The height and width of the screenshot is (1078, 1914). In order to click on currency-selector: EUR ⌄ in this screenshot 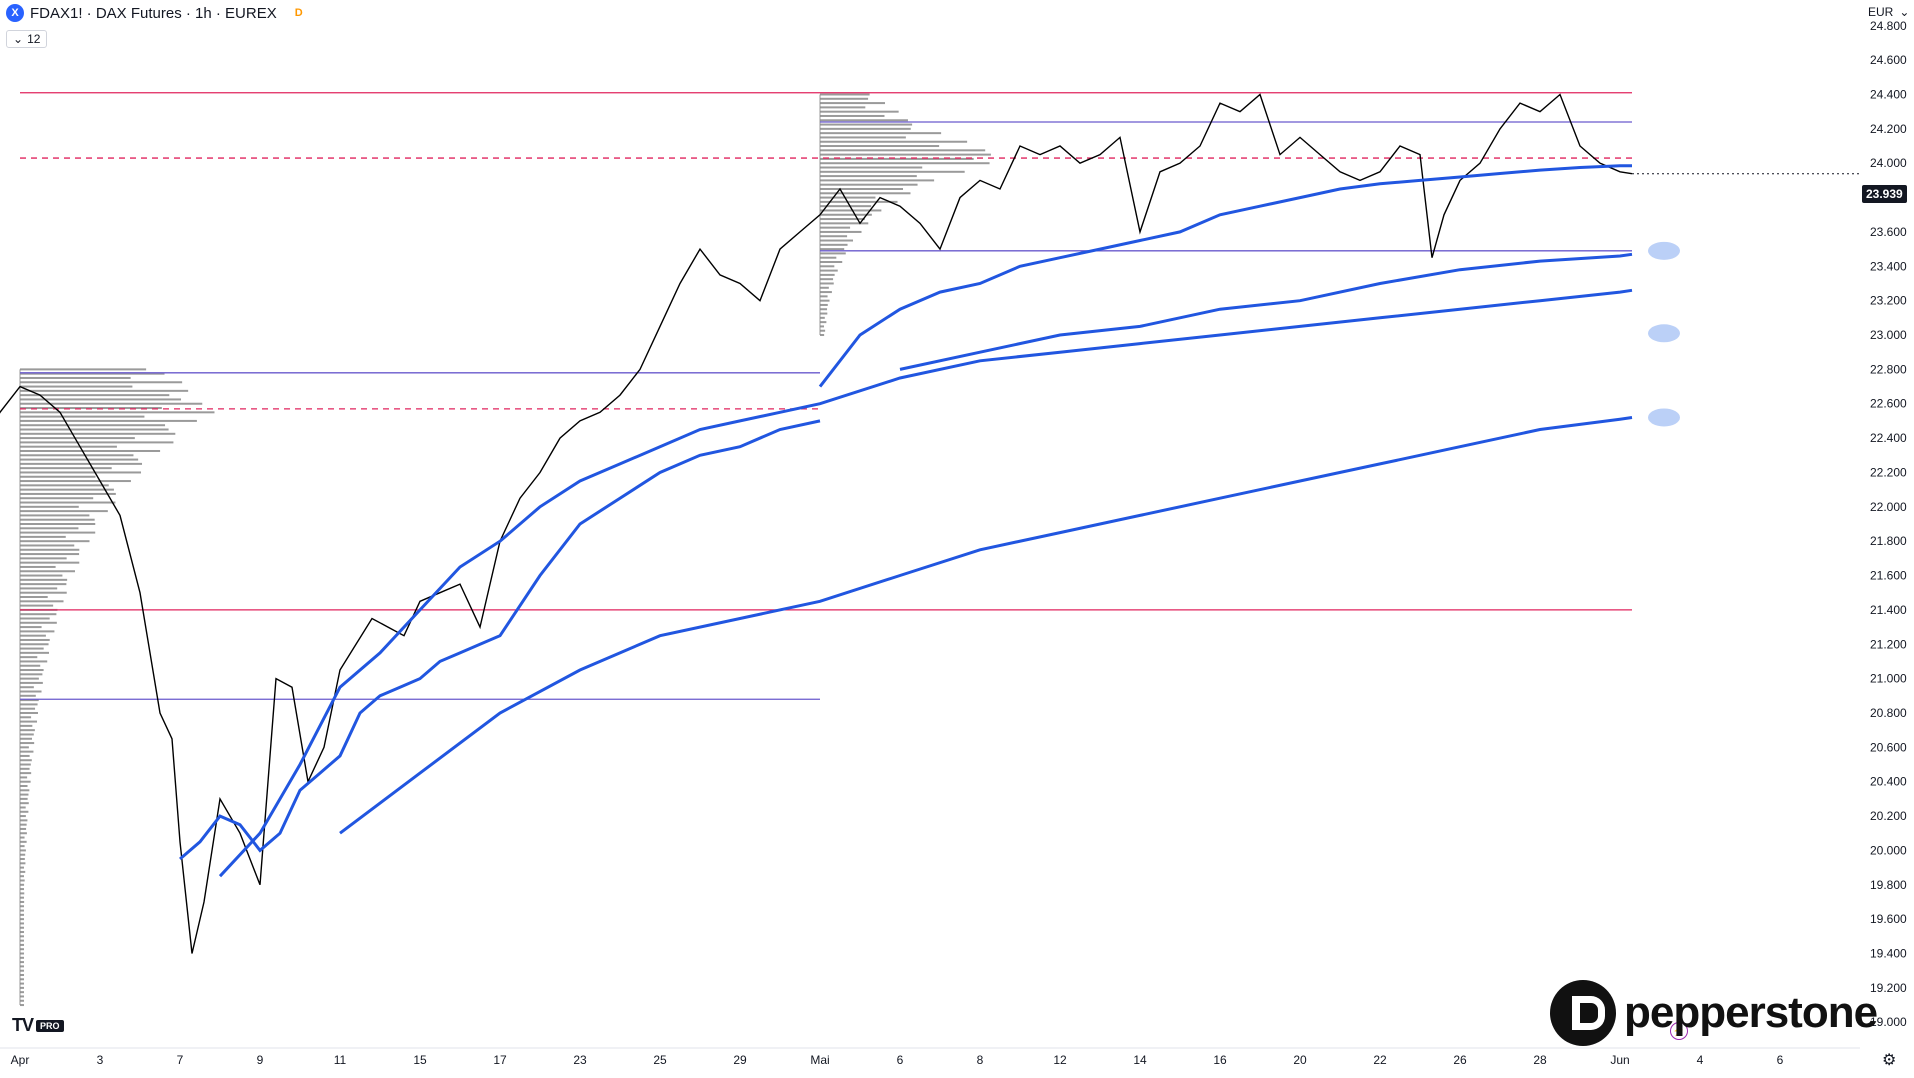, I will do `click(1888, 12)`.